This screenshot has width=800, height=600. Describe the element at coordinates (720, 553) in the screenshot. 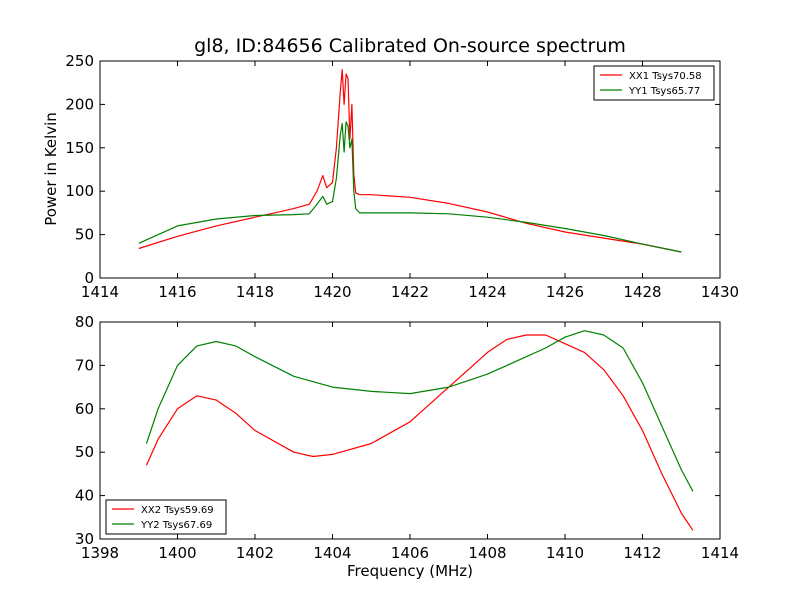

I see `bottom-xtick-label: 1414` at that location.